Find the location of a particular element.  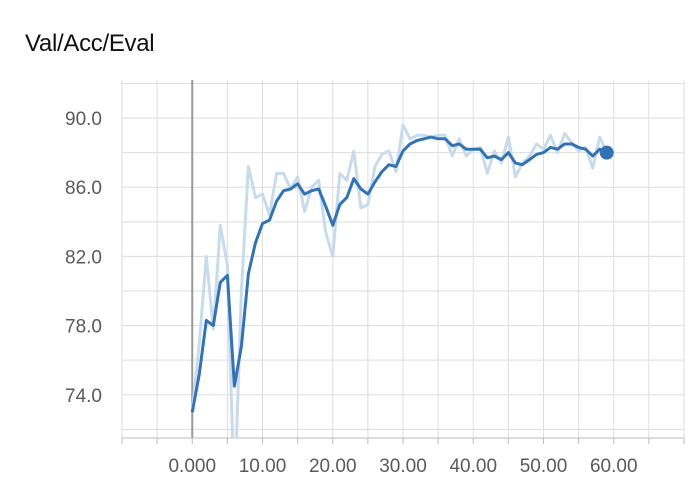

y-tick-label: 86.0 is located at coordinates (83, 188).